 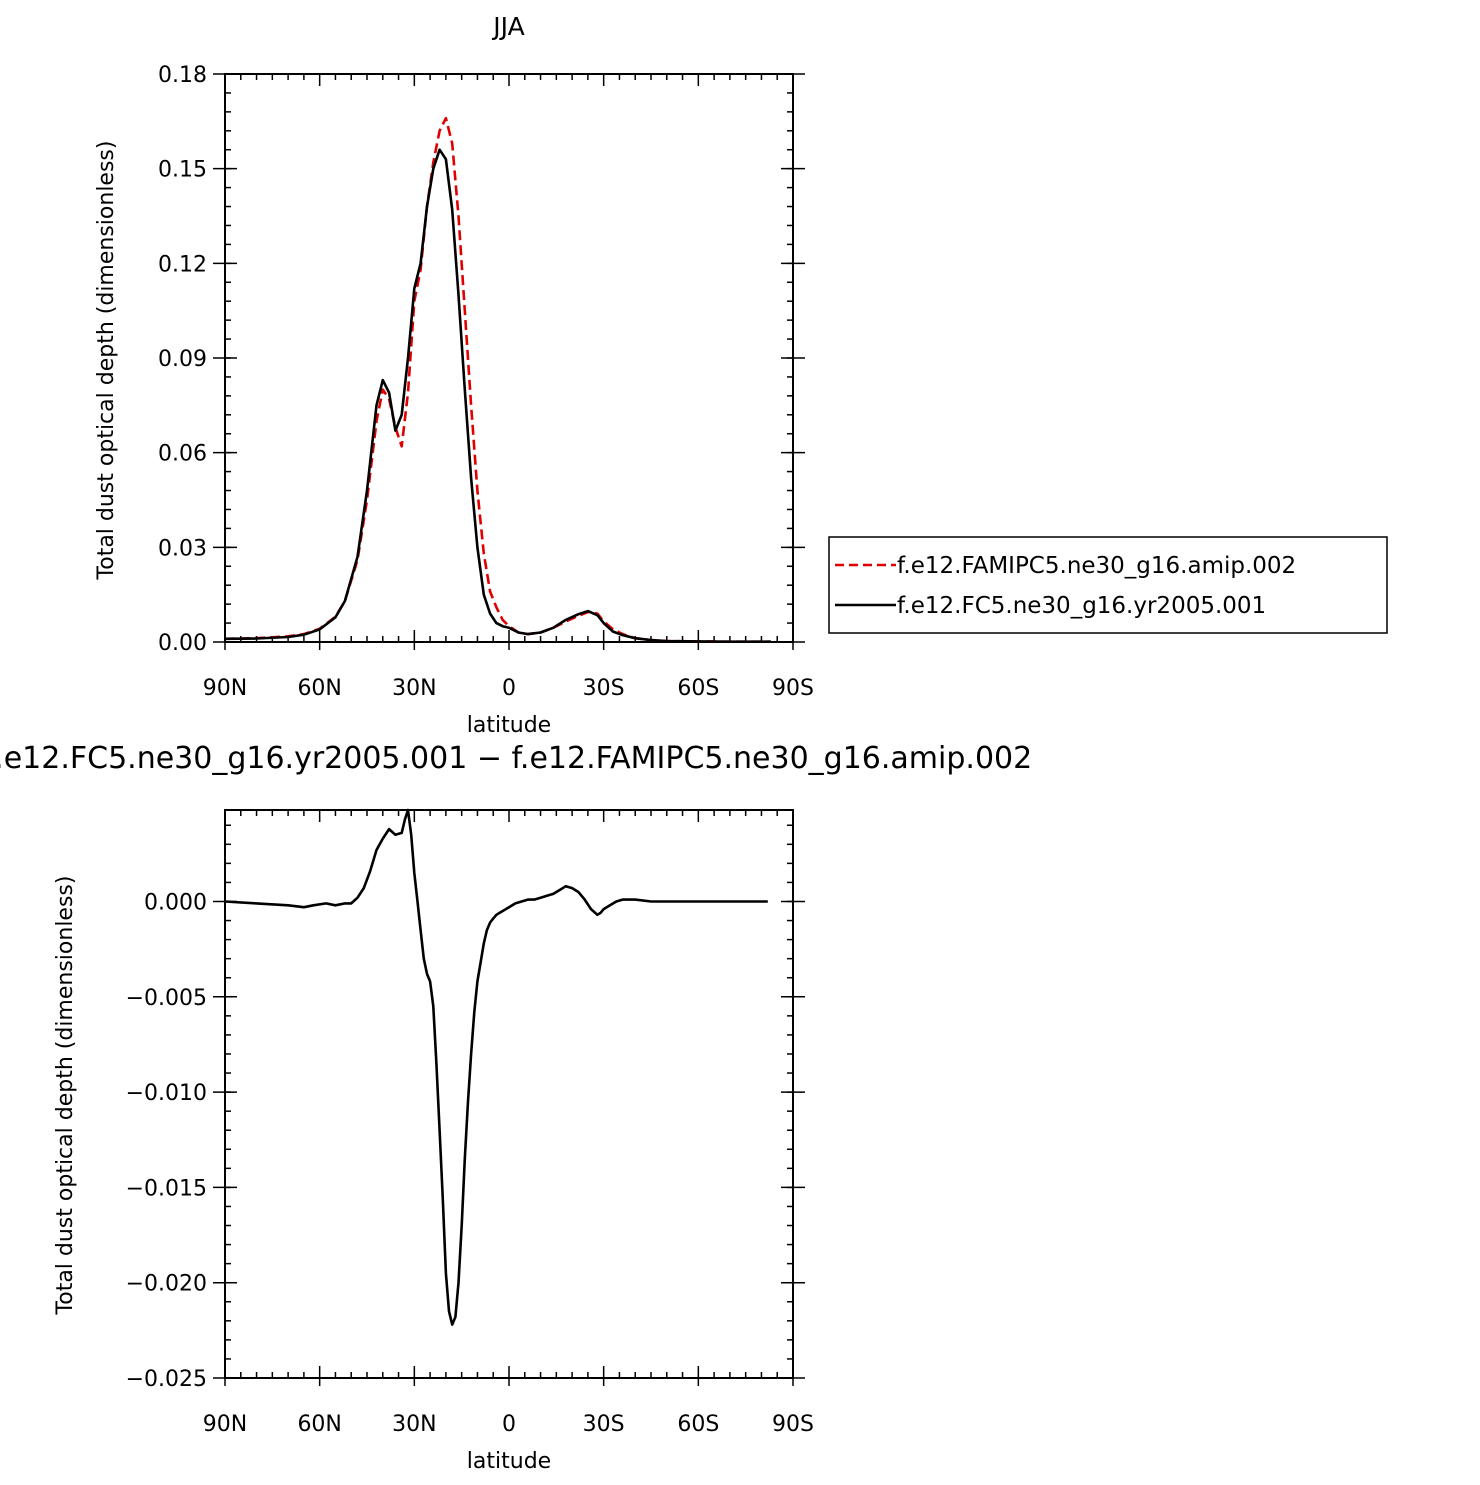 I want to click on bottom-x-tick-label: 60S, so click(x=698, y=1424).